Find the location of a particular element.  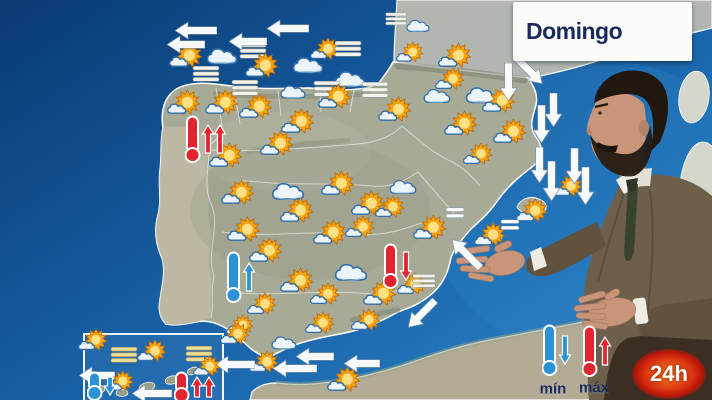

presenter-tie is located at coordinates (631, 223).